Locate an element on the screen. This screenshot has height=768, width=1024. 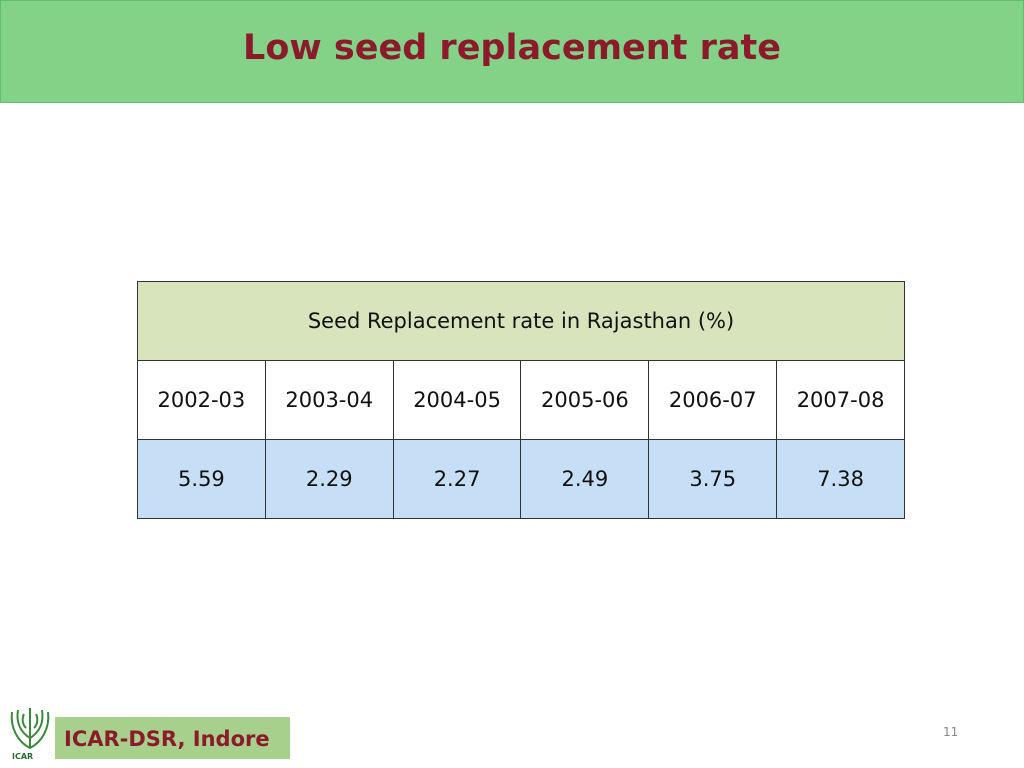
organization: ICAR-DSR, Indore is located at coordinates (172, 738).